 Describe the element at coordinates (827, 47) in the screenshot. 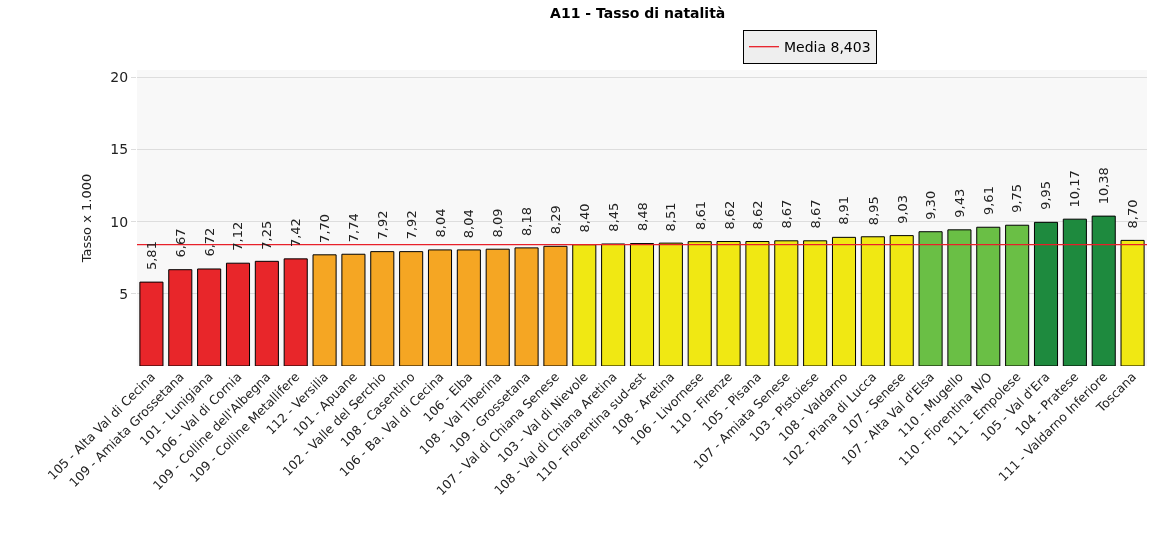

I see `legend-label: Media 8,403` at that location.